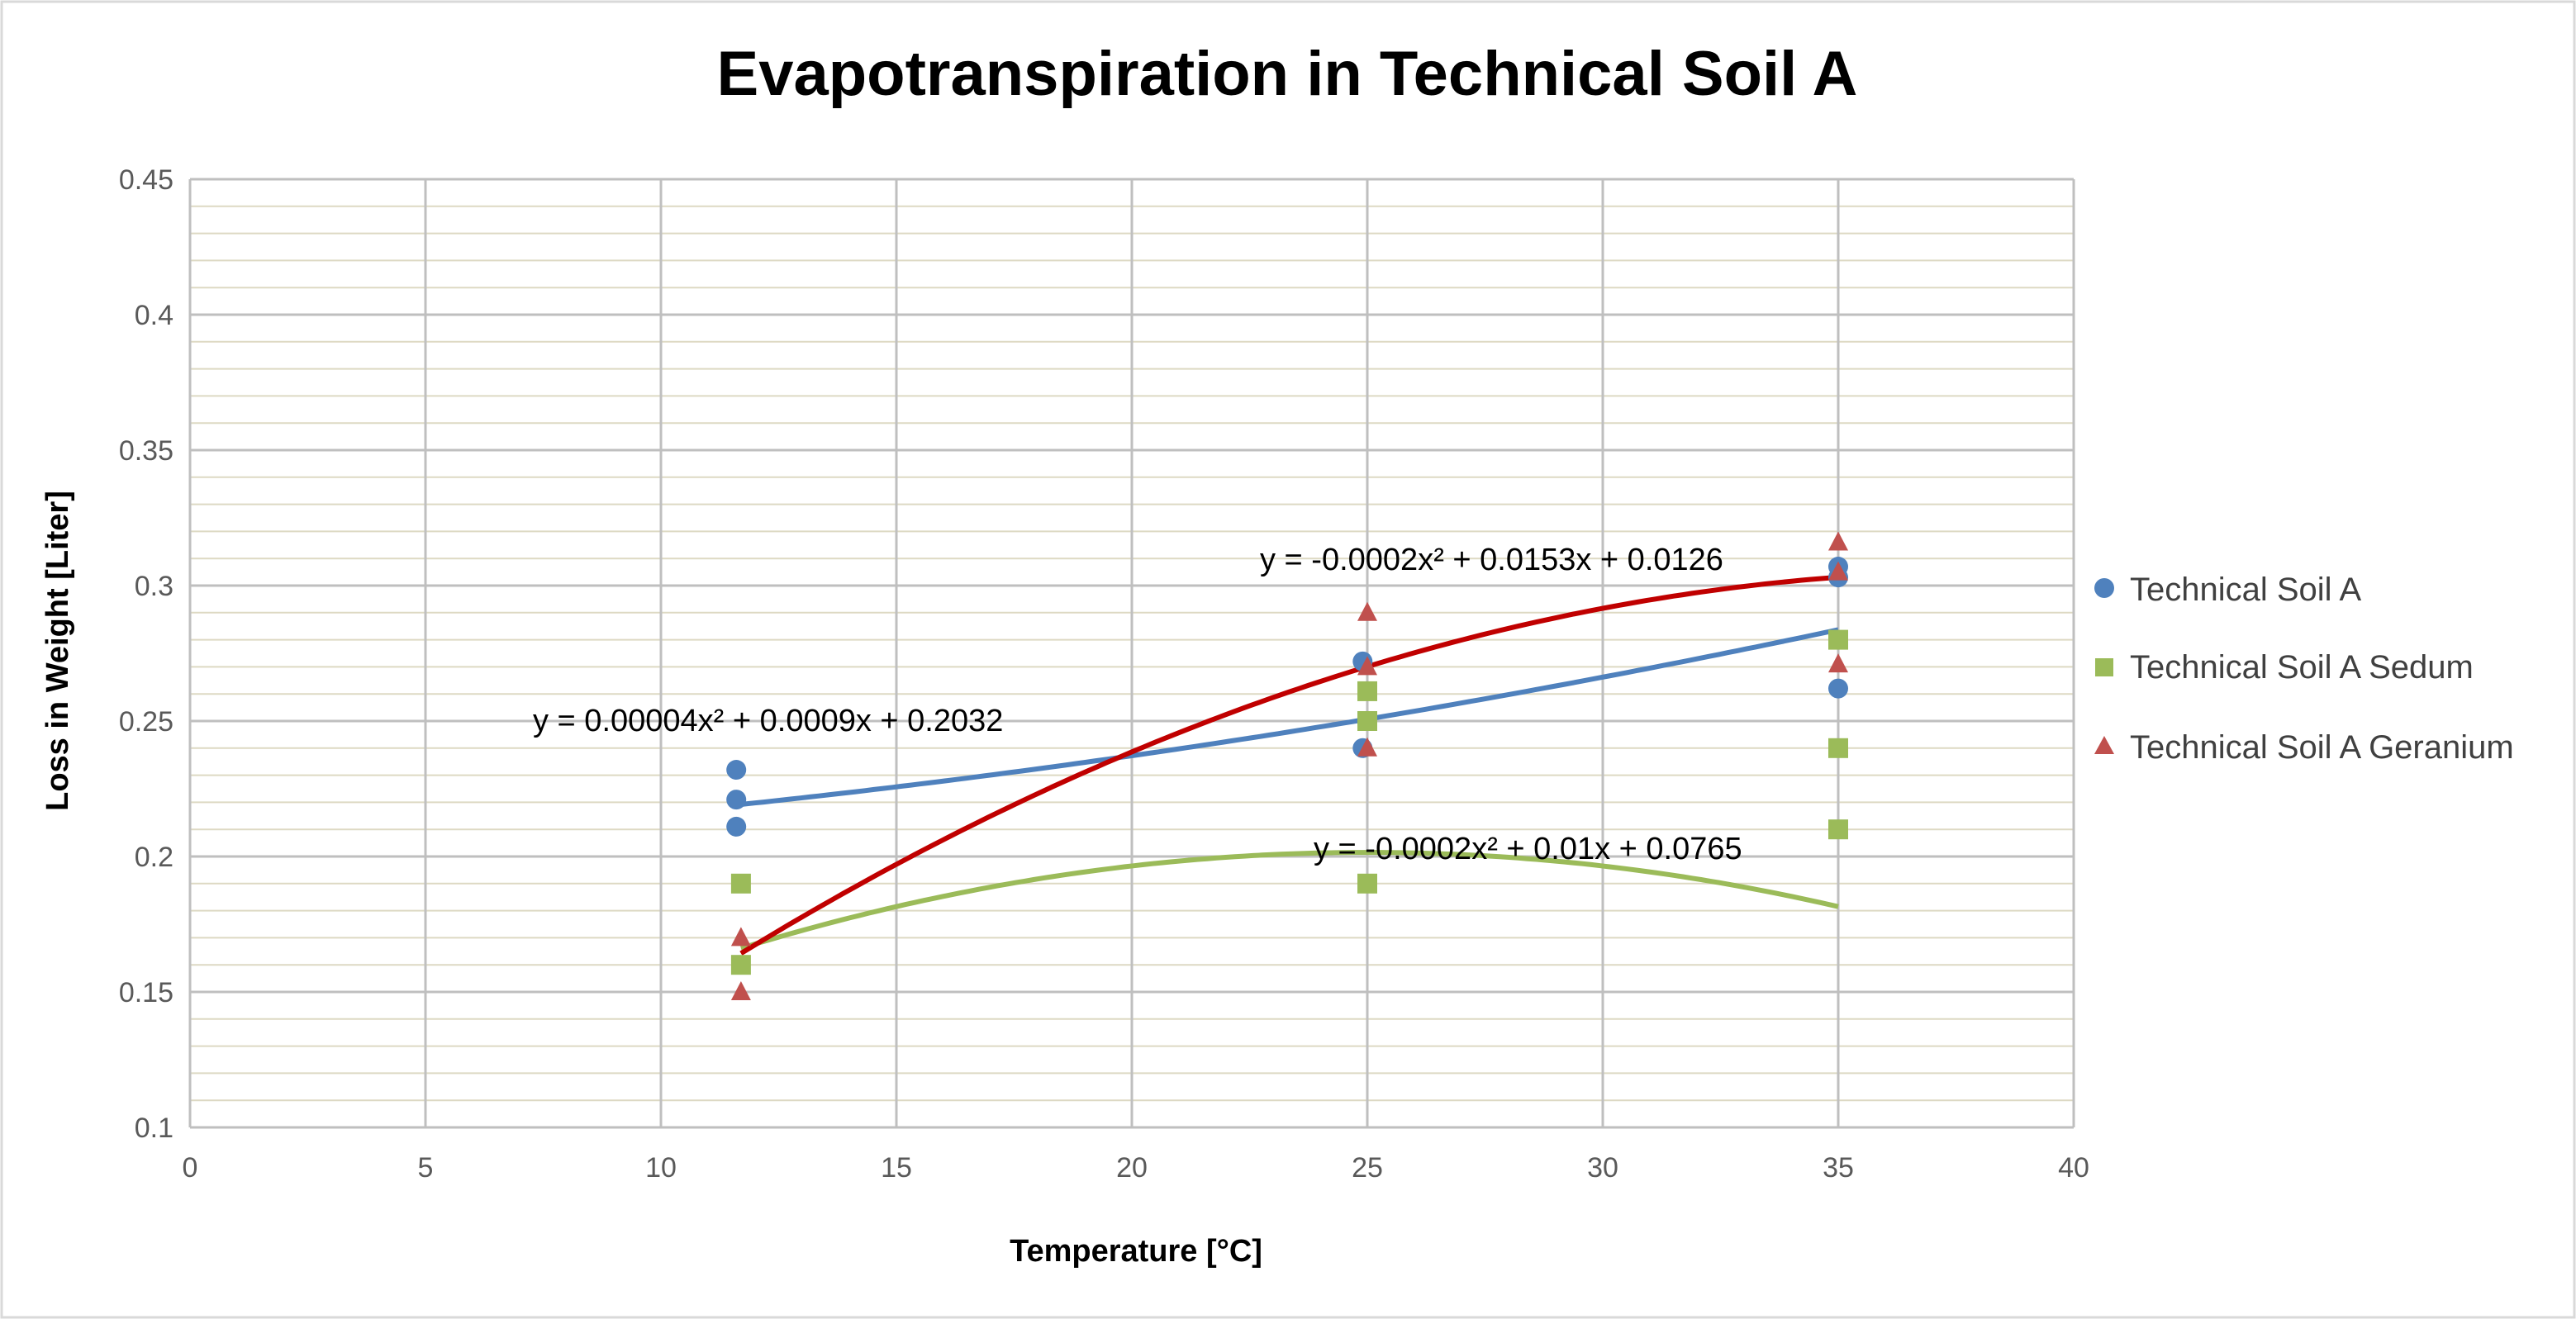  I want to click on legend-marker-circle, so click(2104, 588).